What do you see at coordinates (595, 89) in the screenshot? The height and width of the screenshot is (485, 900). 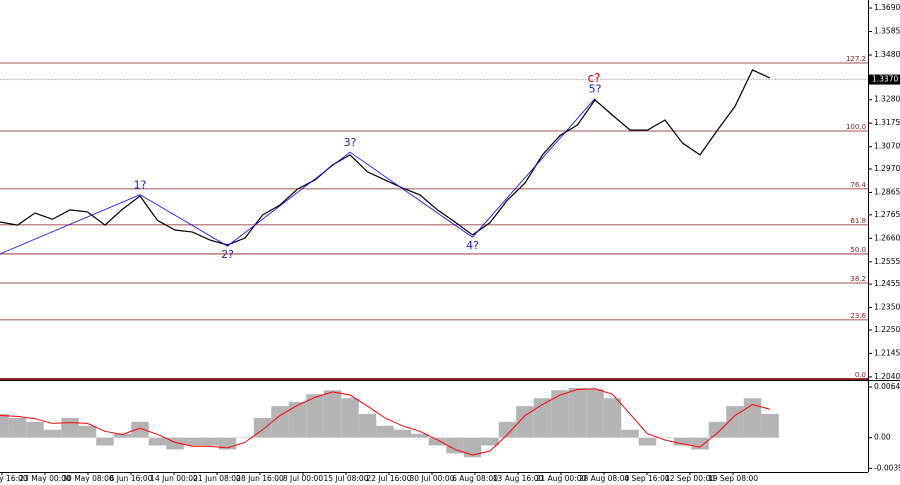 I see `wave-label: 5?` at bounding box center [595, 89].